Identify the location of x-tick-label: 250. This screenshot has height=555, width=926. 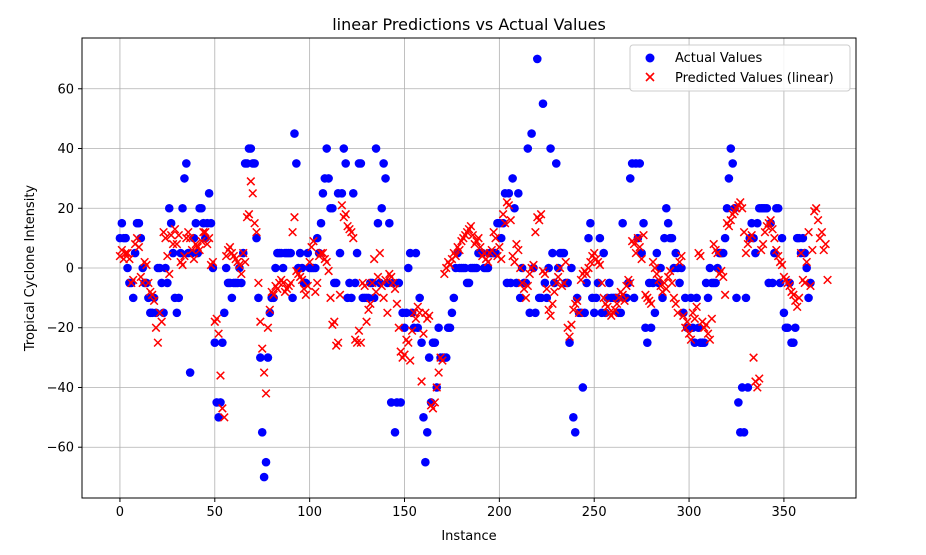
(594, 512).